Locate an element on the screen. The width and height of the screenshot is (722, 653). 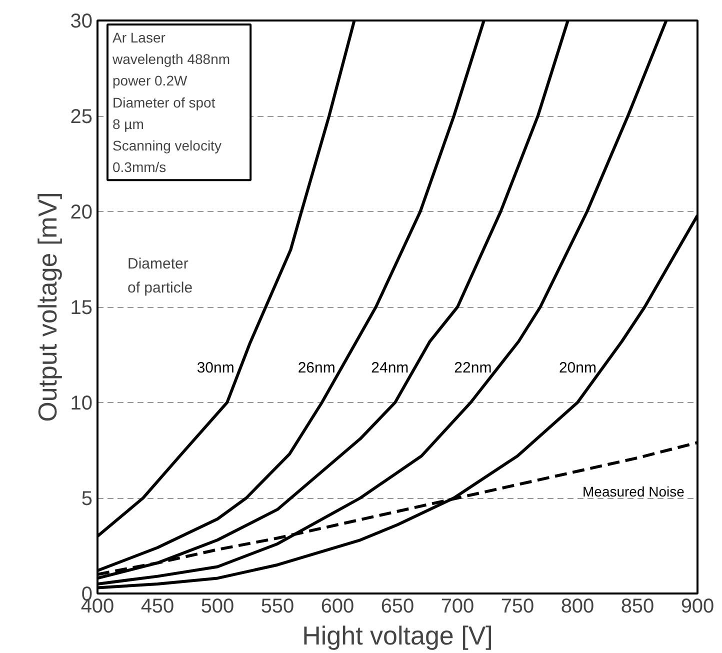
y-axis-title: Output voltage [mV] is located at coordinates (47, 307).